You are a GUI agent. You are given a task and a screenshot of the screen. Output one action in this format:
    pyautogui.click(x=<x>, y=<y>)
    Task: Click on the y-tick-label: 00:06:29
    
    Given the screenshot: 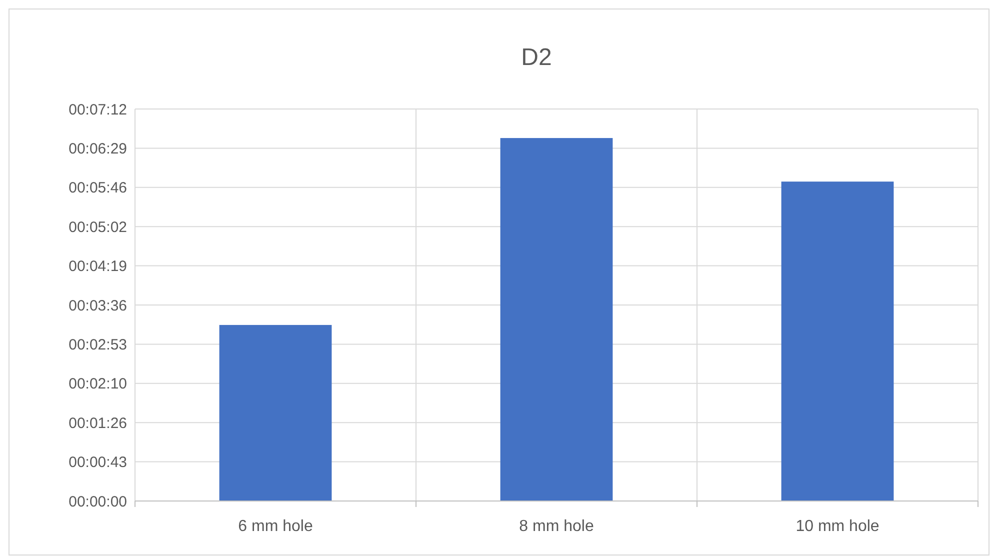 What is the action you would take?
    pyautogui.click(x=97, y=149)
    